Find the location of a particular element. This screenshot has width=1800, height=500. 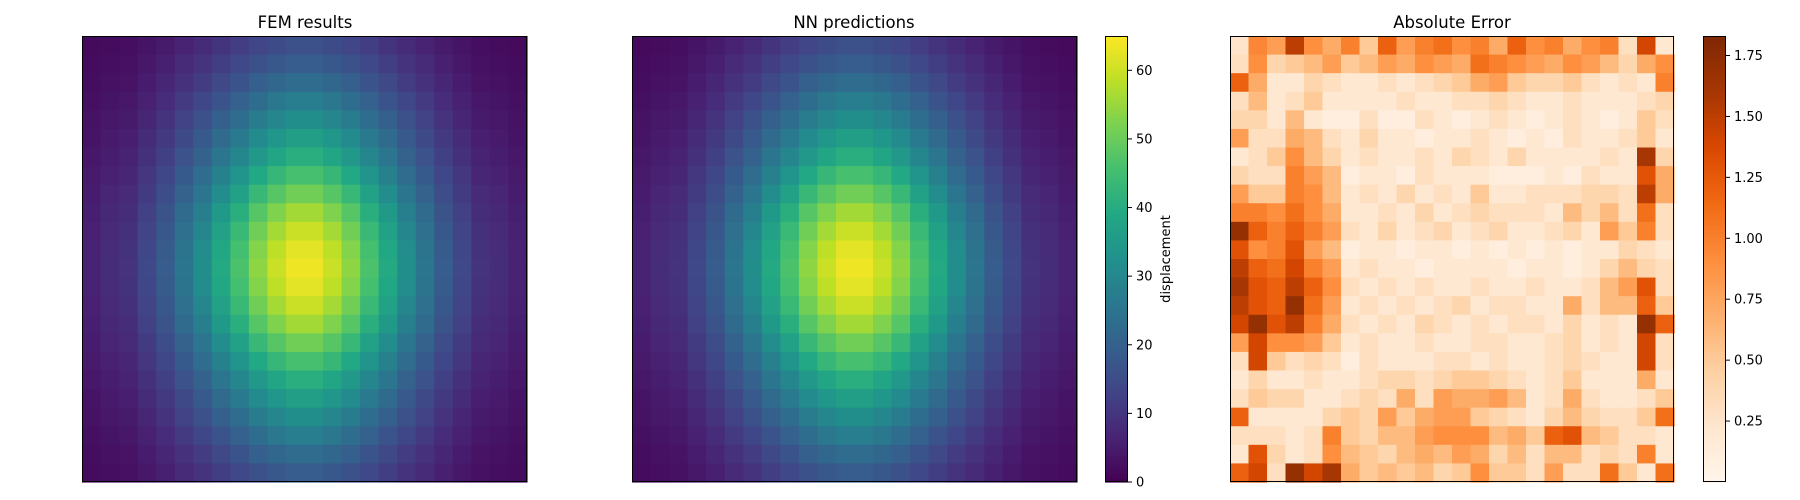

nn-predictions-title: NN predictions is located at coordinates (853, 22).